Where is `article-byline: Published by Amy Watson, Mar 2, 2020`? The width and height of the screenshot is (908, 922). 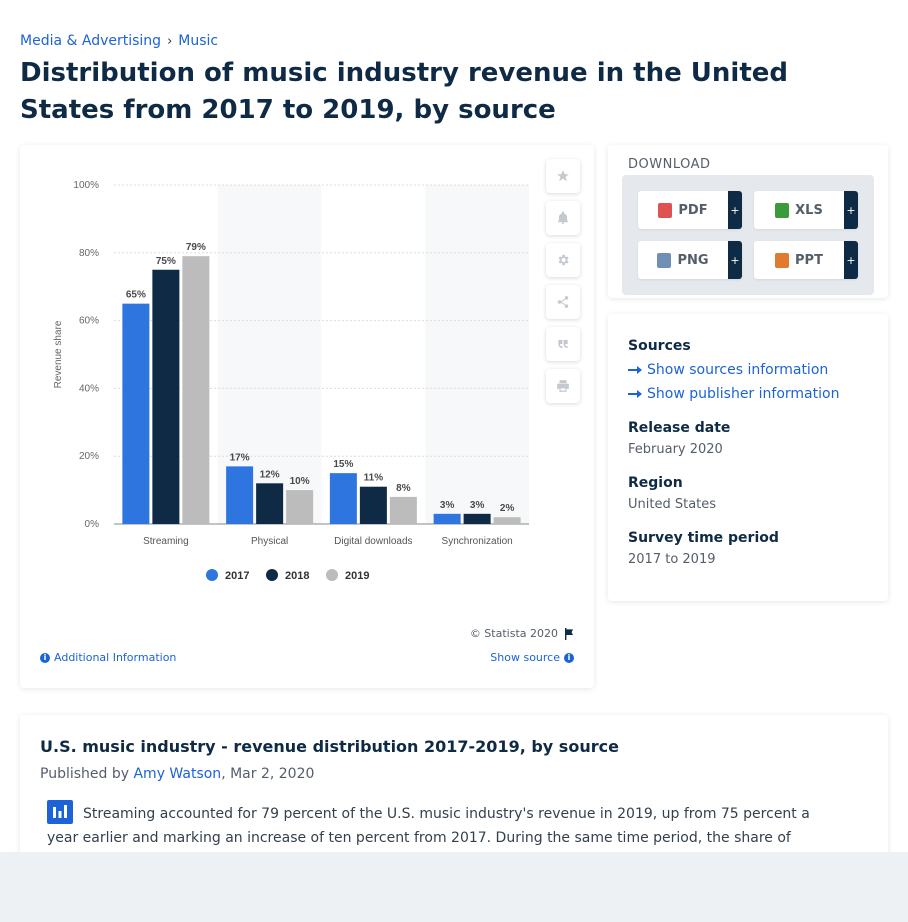
article-byline: Published by Amy Watson, Mar 2, 2020 is located at coordinates (177, 774).